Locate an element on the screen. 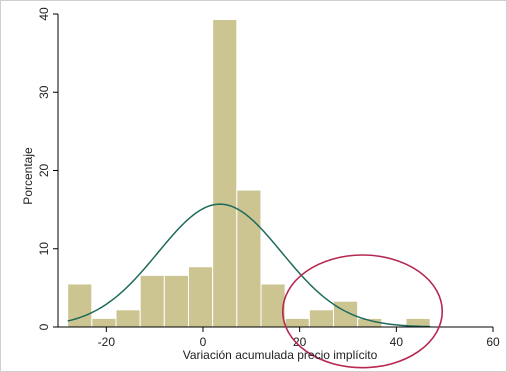 Image resolution: width=507 pixels, height=372 pixels. y-tick-label: 20 is located at coordinates (44, 171).